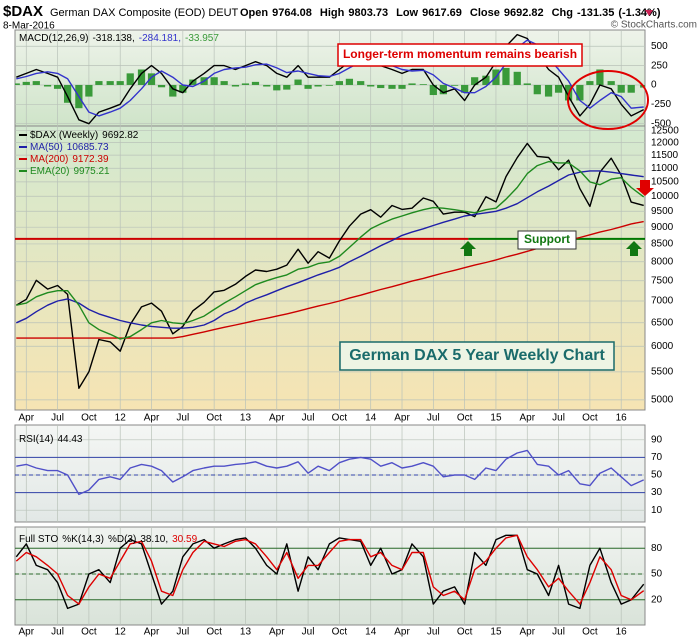 This screenshot has width=700, height=639. What do you see at coordinates (184, 539) in the screenshot?
I see `legend-value: 30.59` at bounding box center [184, 539].